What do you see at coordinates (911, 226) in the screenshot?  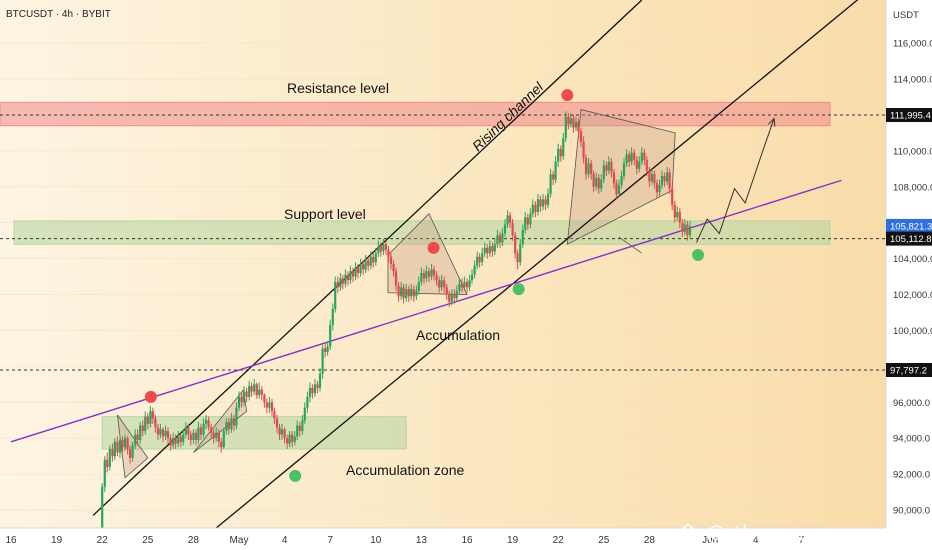 I see `price-tag-label: 105,821.3` at bounding box center [911, 226].